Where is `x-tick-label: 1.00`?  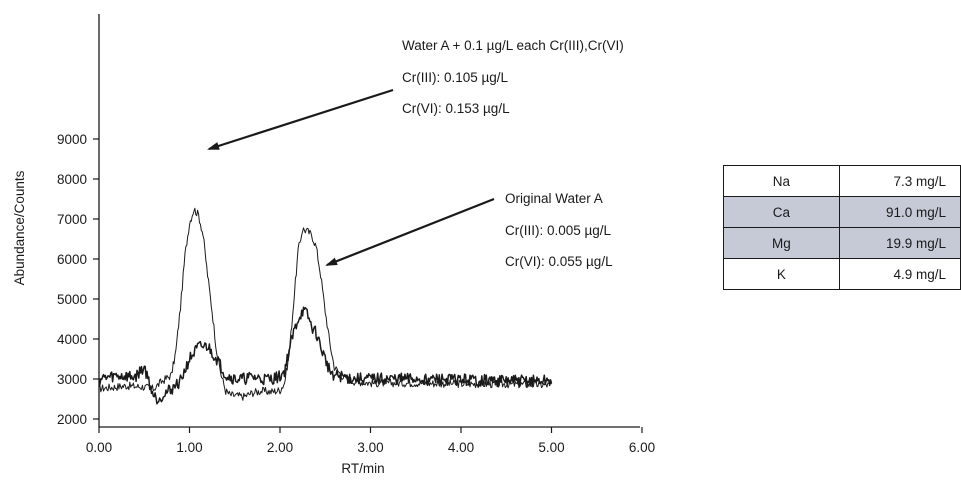 x-tick-label: 1.00 is located at coordinates (189, 447).